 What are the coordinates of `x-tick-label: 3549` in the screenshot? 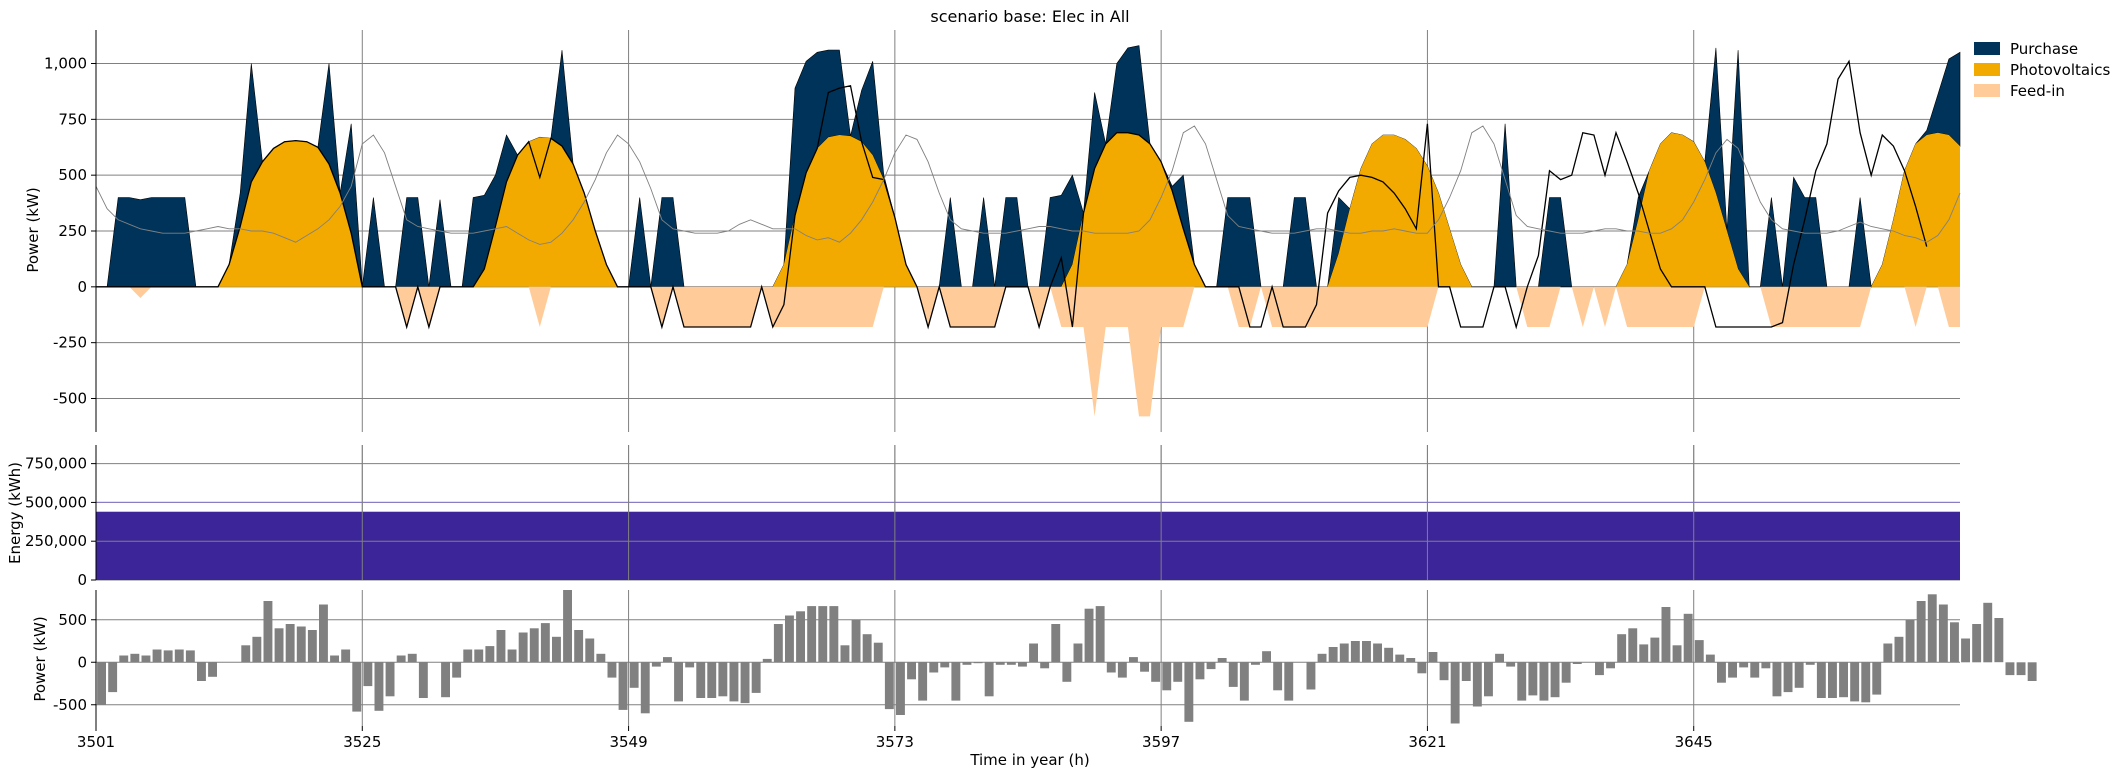 It's located at (628, 742).